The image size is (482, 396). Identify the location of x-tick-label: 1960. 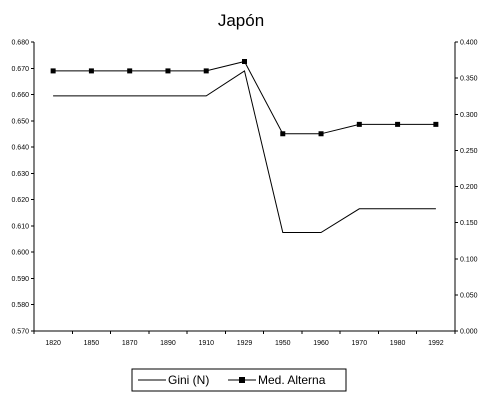
(321, 343).